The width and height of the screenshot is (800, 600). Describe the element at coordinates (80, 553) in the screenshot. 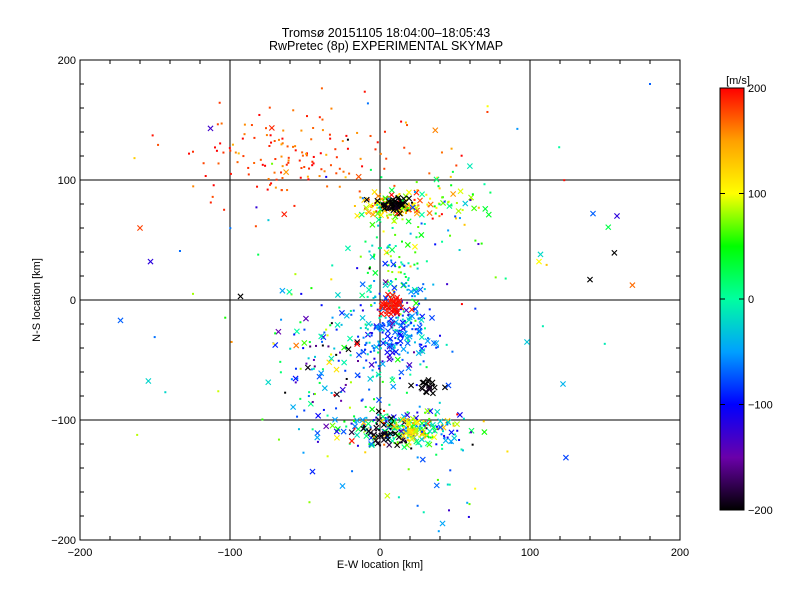

I see `x-tick-label: −200` at that location.